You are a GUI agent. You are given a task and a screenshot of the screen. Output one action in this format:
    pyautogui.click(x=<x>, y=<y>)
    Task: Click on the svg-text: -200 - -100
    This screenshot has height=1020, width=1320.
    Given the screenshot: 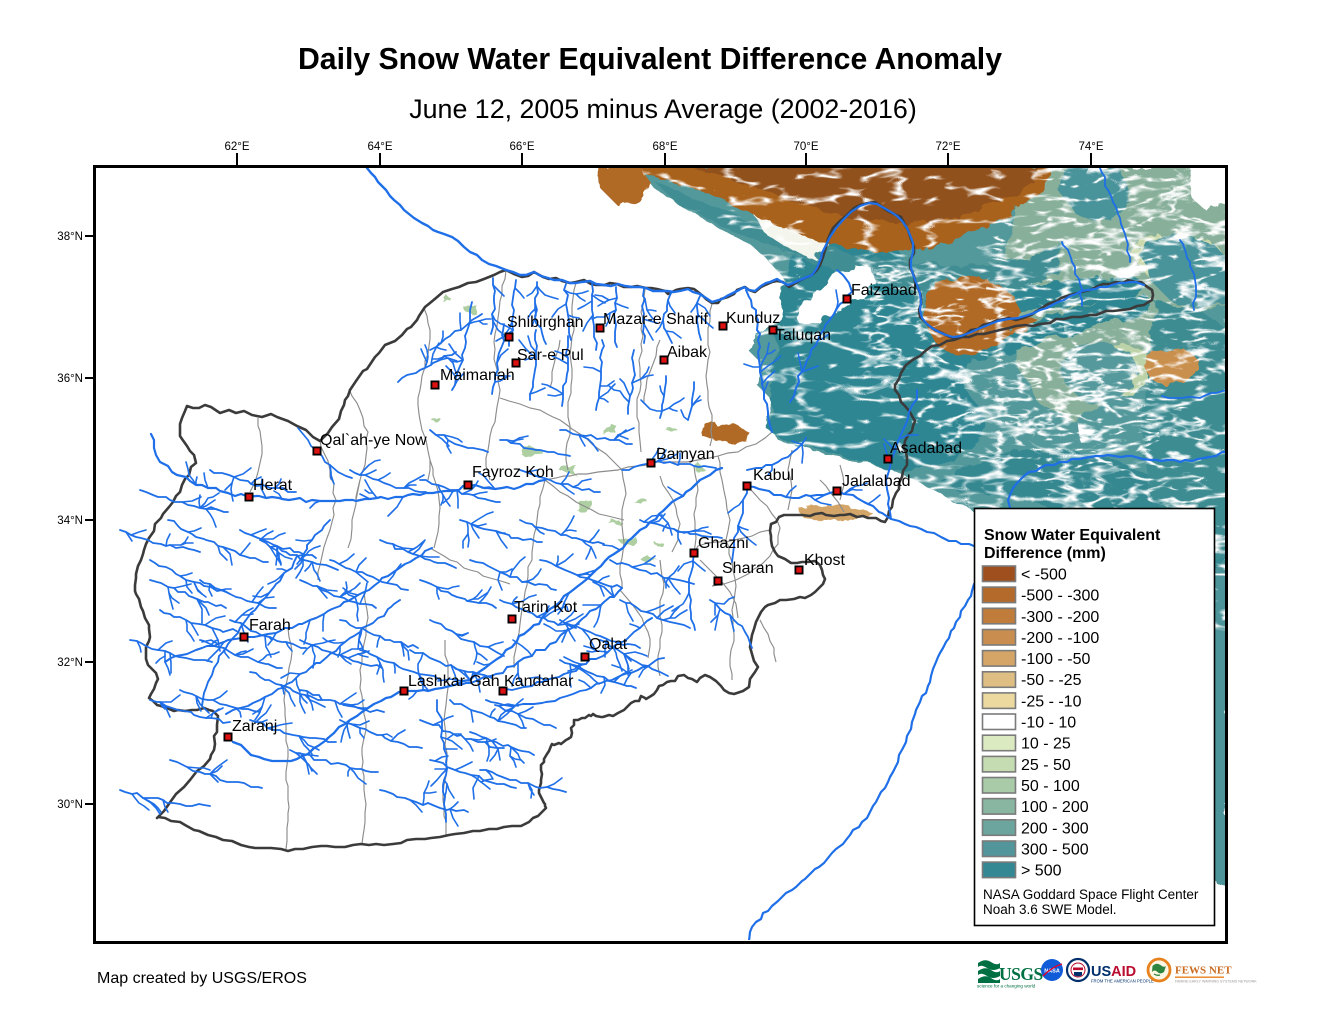 What is the action you would take?
    pyautogui.click(x=1060, y=638)
    